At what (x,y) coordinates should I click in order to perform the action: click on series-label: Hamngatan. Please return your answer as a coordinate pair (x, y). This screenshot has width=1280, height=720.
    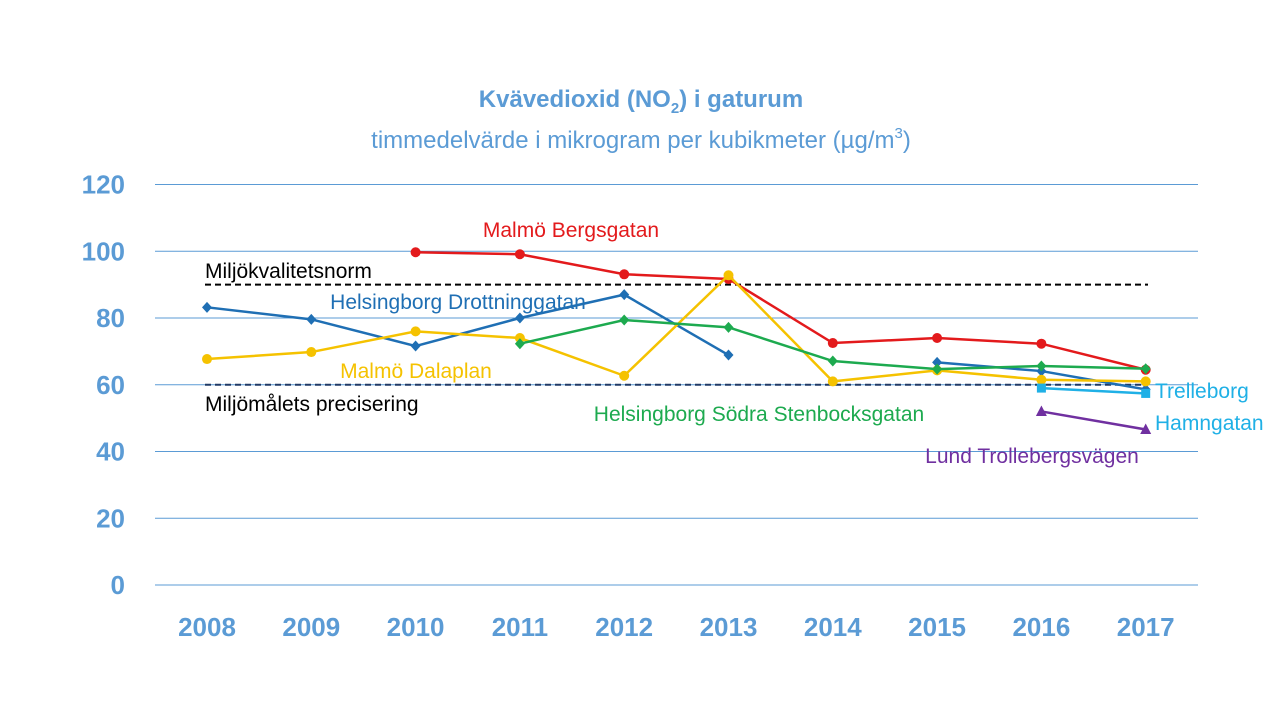
    Looking at the image, I should click on (1209, 423).